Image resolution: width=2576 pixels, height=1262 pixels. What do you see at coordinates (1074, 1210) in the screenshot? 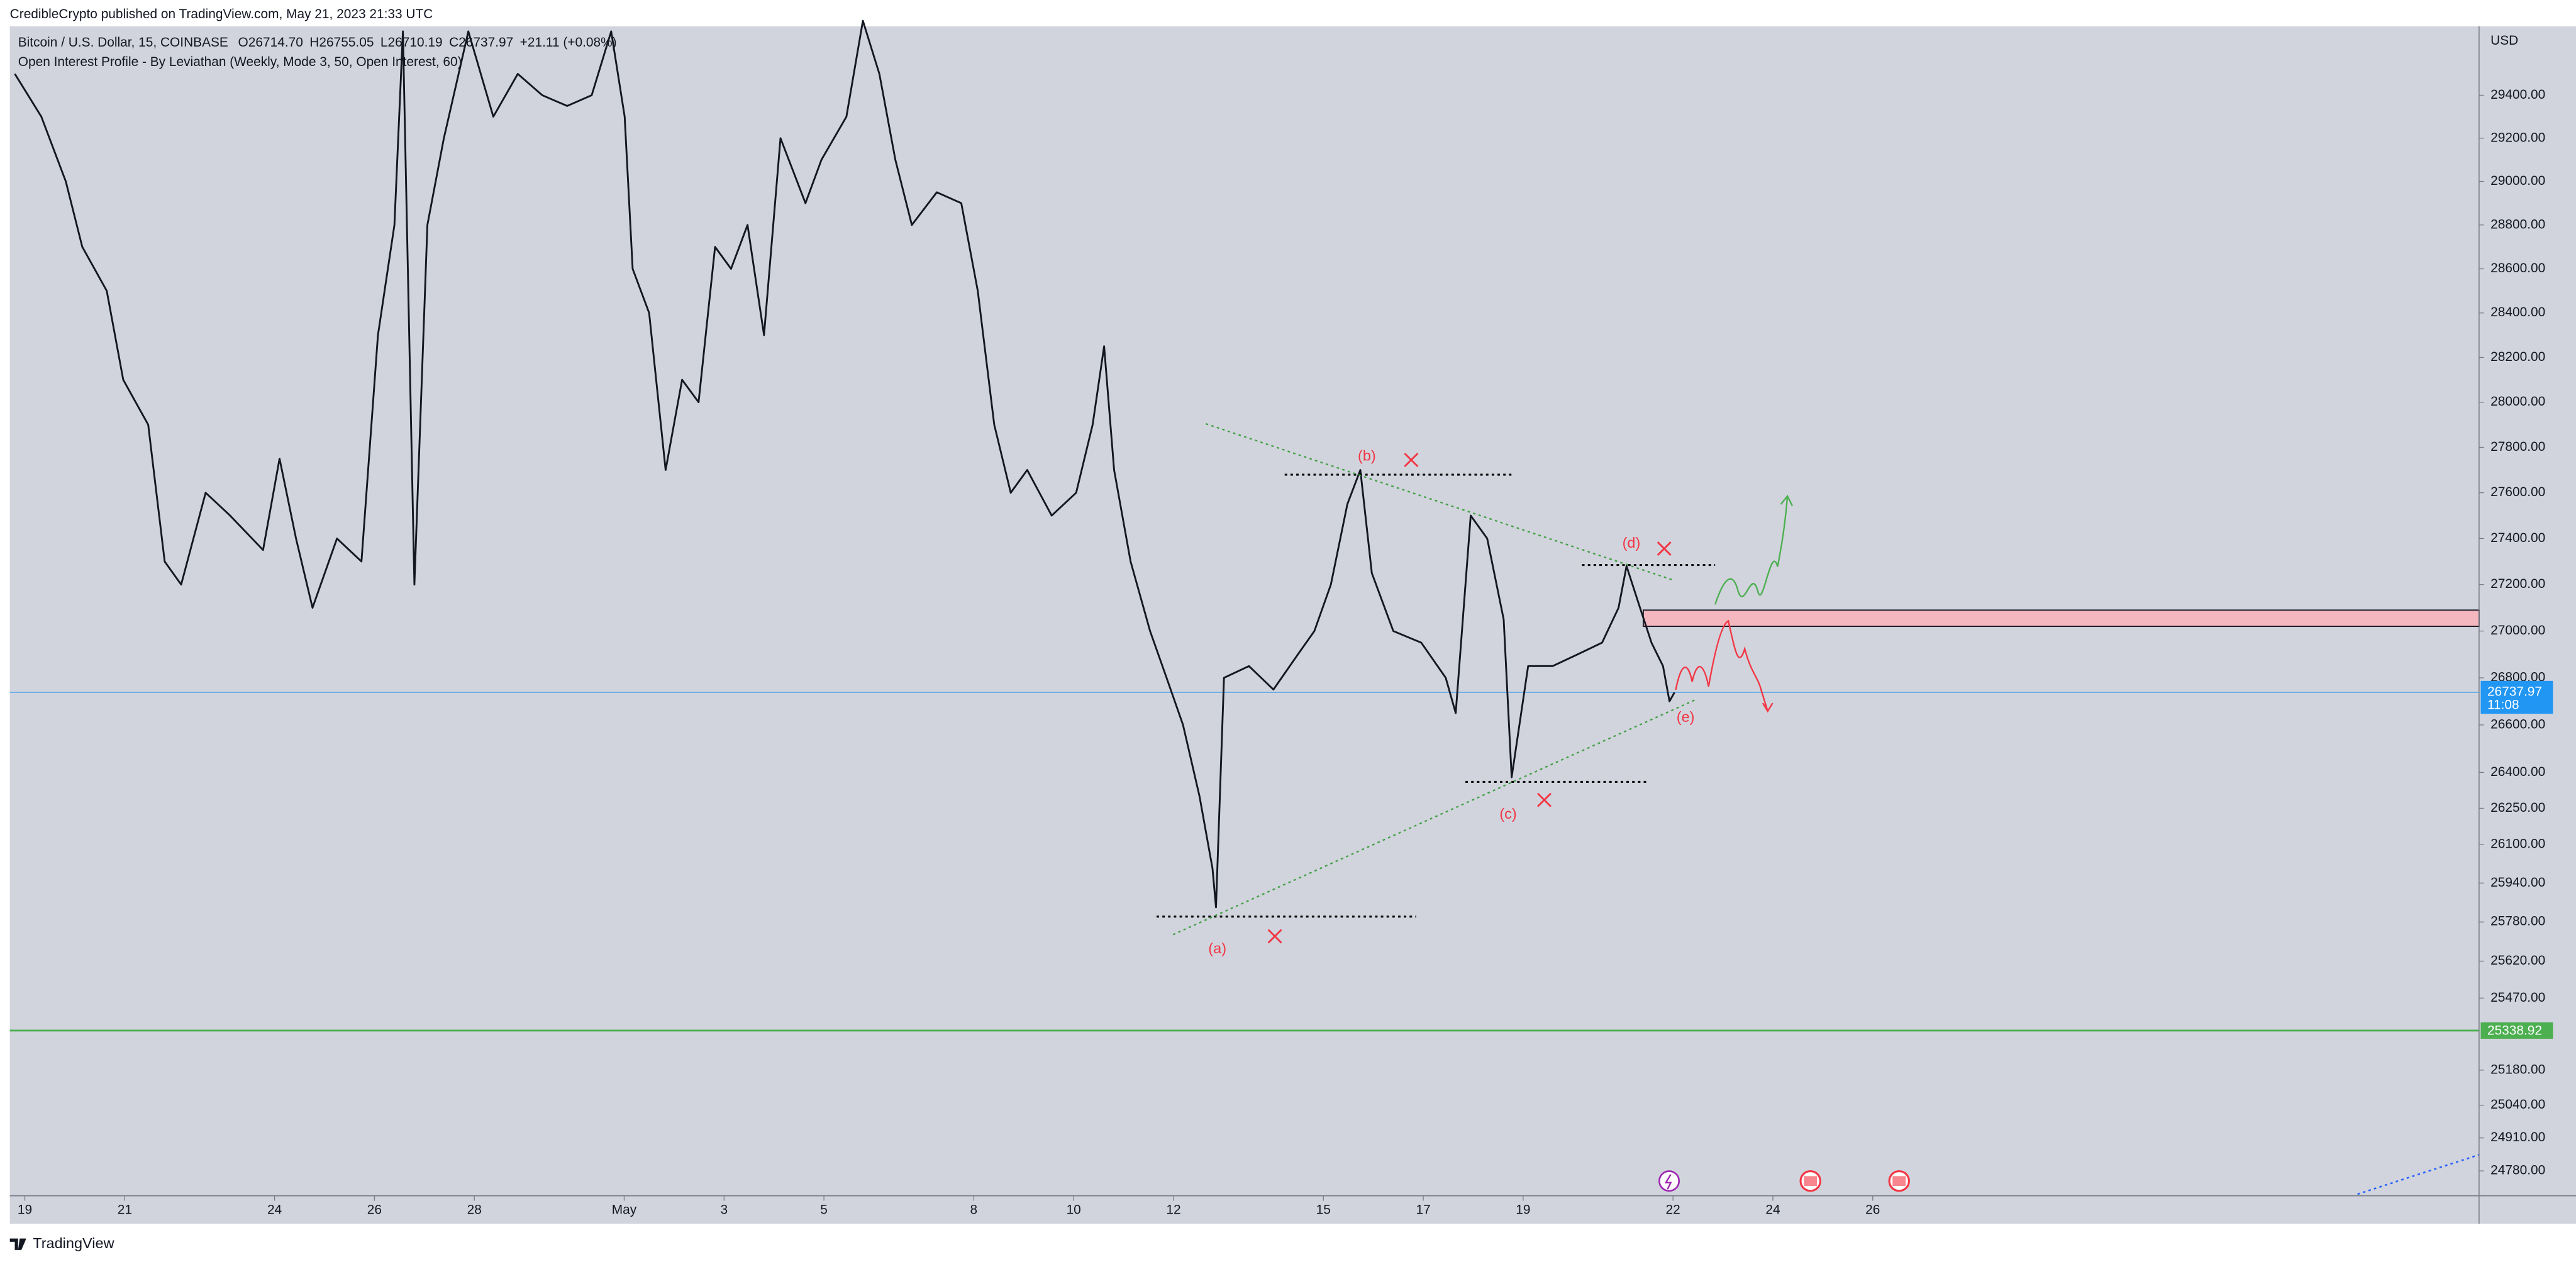
I see `x-tick-label: 10` at bounding box center [1074, 1210].